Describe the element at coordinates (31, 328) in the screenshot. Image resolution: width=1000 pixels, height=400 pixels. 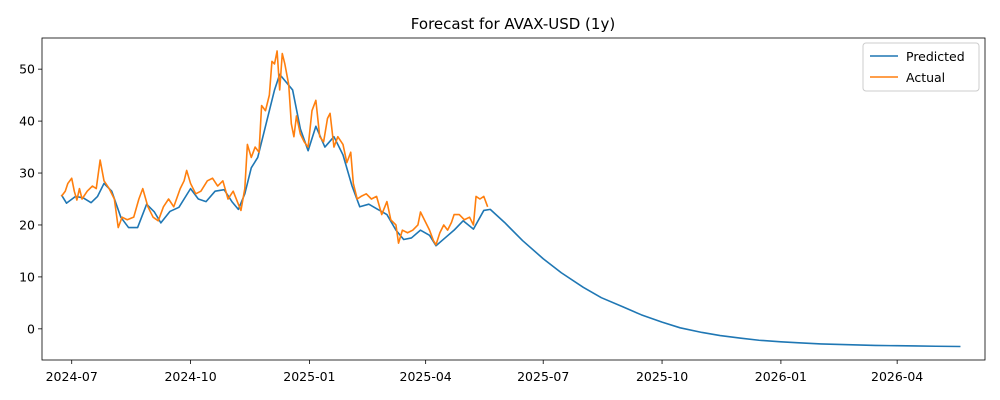
I see `y-tick-label: 0` at that location.